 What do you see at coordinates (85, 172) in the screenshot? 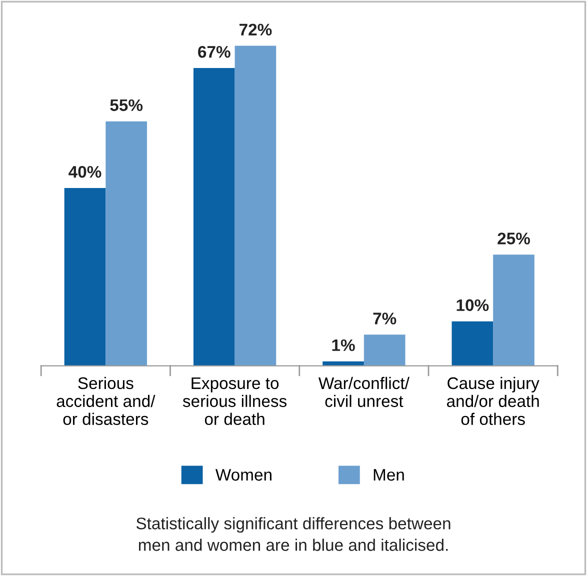
I see `data-label: 40%` at bounding box center [85, 172].